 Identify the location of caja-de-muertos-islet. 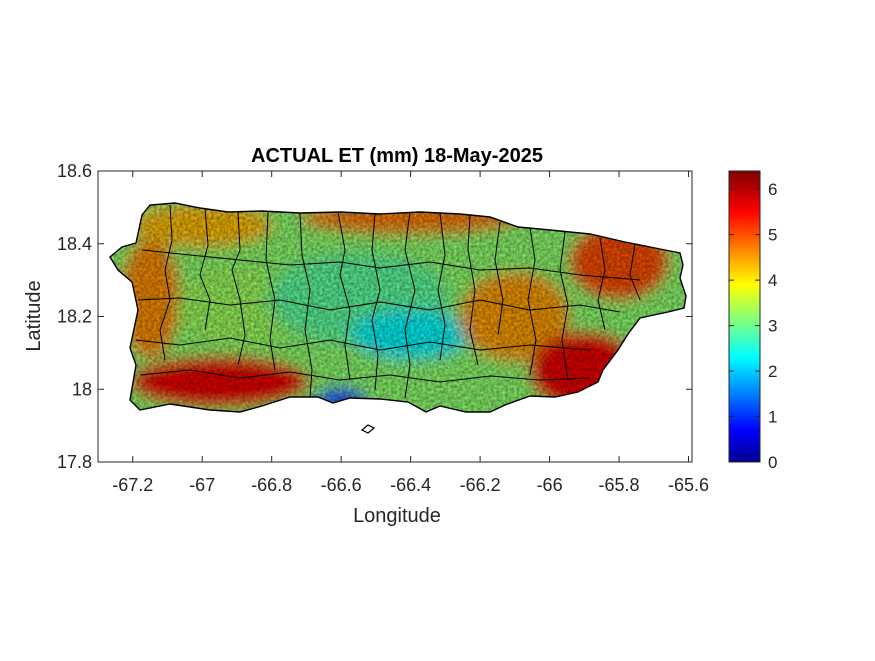
(368, 429).